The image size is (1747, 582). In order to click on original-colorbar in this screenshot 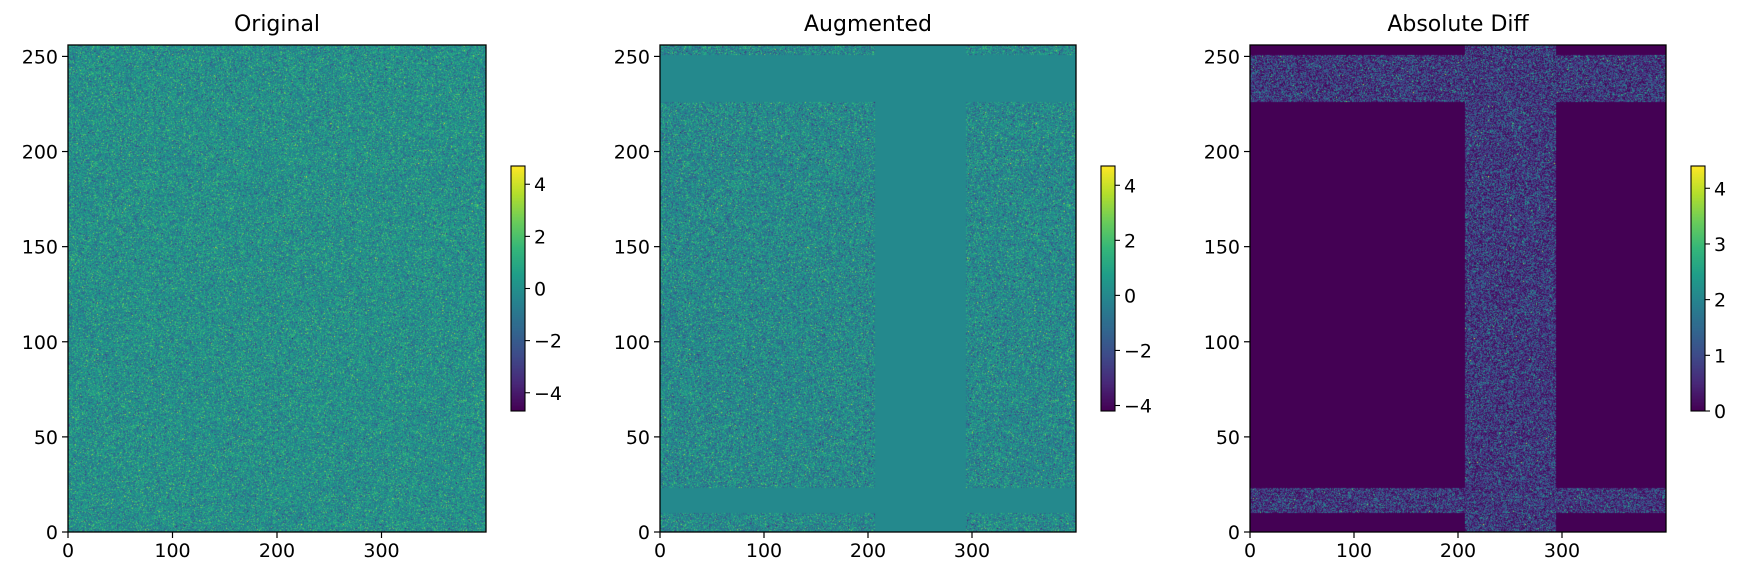, I will do `click(518, 288)`.